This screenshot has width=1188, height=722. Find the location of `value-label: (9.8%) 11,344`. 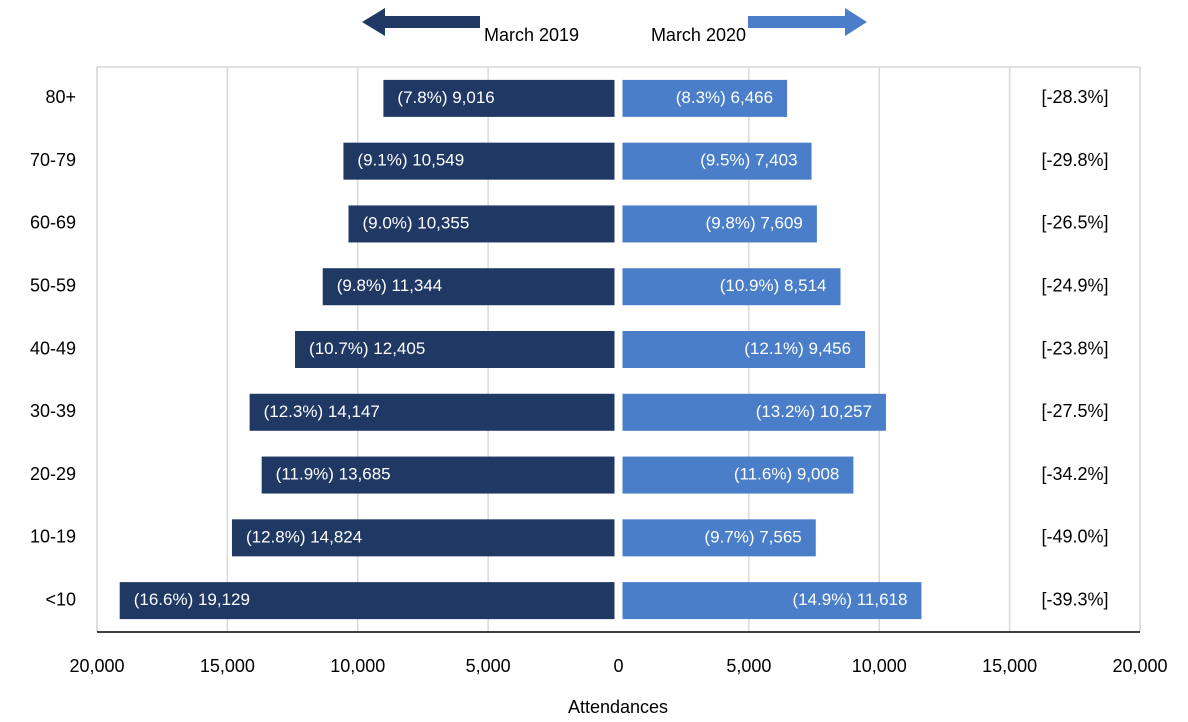

value-label: (9.8%) 11,344 is located at coordinates (390, 285).